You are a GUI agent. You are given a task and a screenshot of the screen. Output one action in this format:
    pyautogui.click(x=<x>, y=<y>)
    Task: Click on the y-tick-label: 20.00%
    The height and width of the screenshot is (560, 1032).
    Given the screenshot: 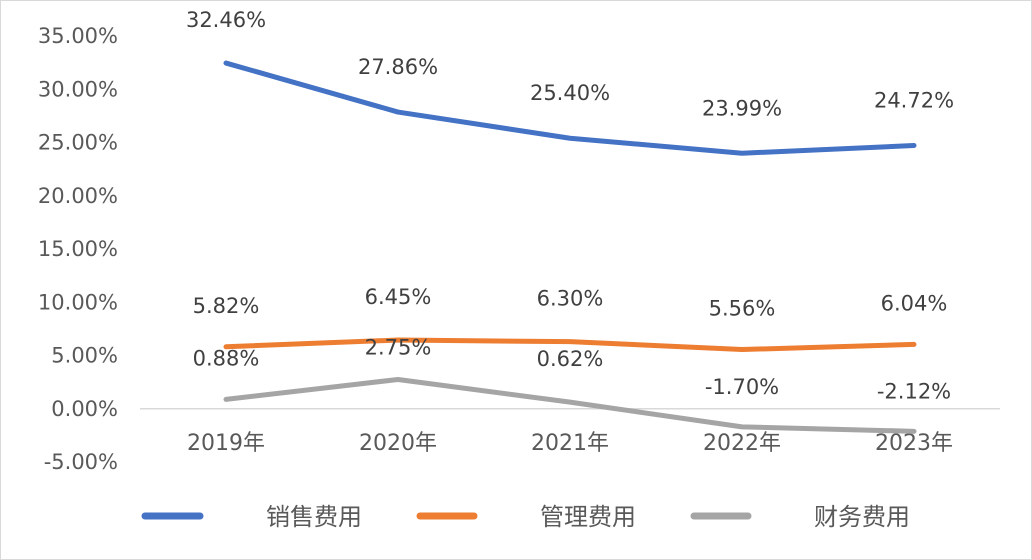 What is the action you would take?
    pyautogui.click(x=78, y=196)
    